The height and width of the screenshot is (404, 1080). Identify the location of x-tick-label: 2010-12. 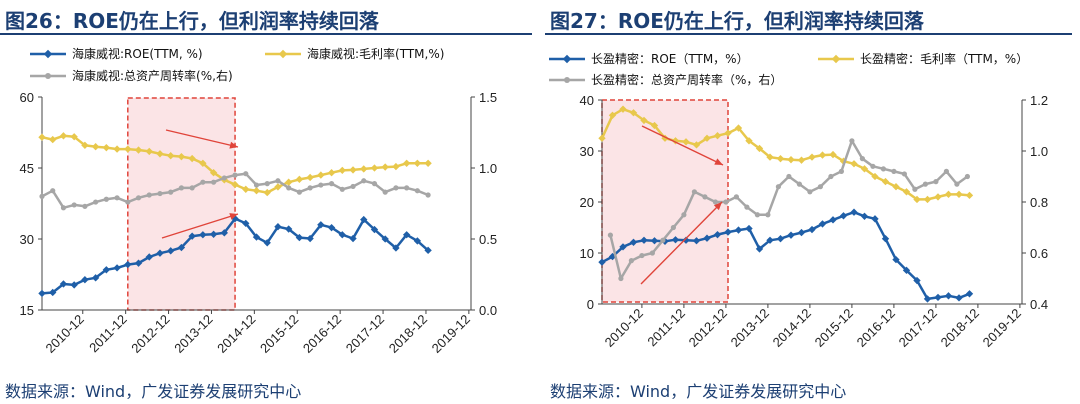
(65, 334).